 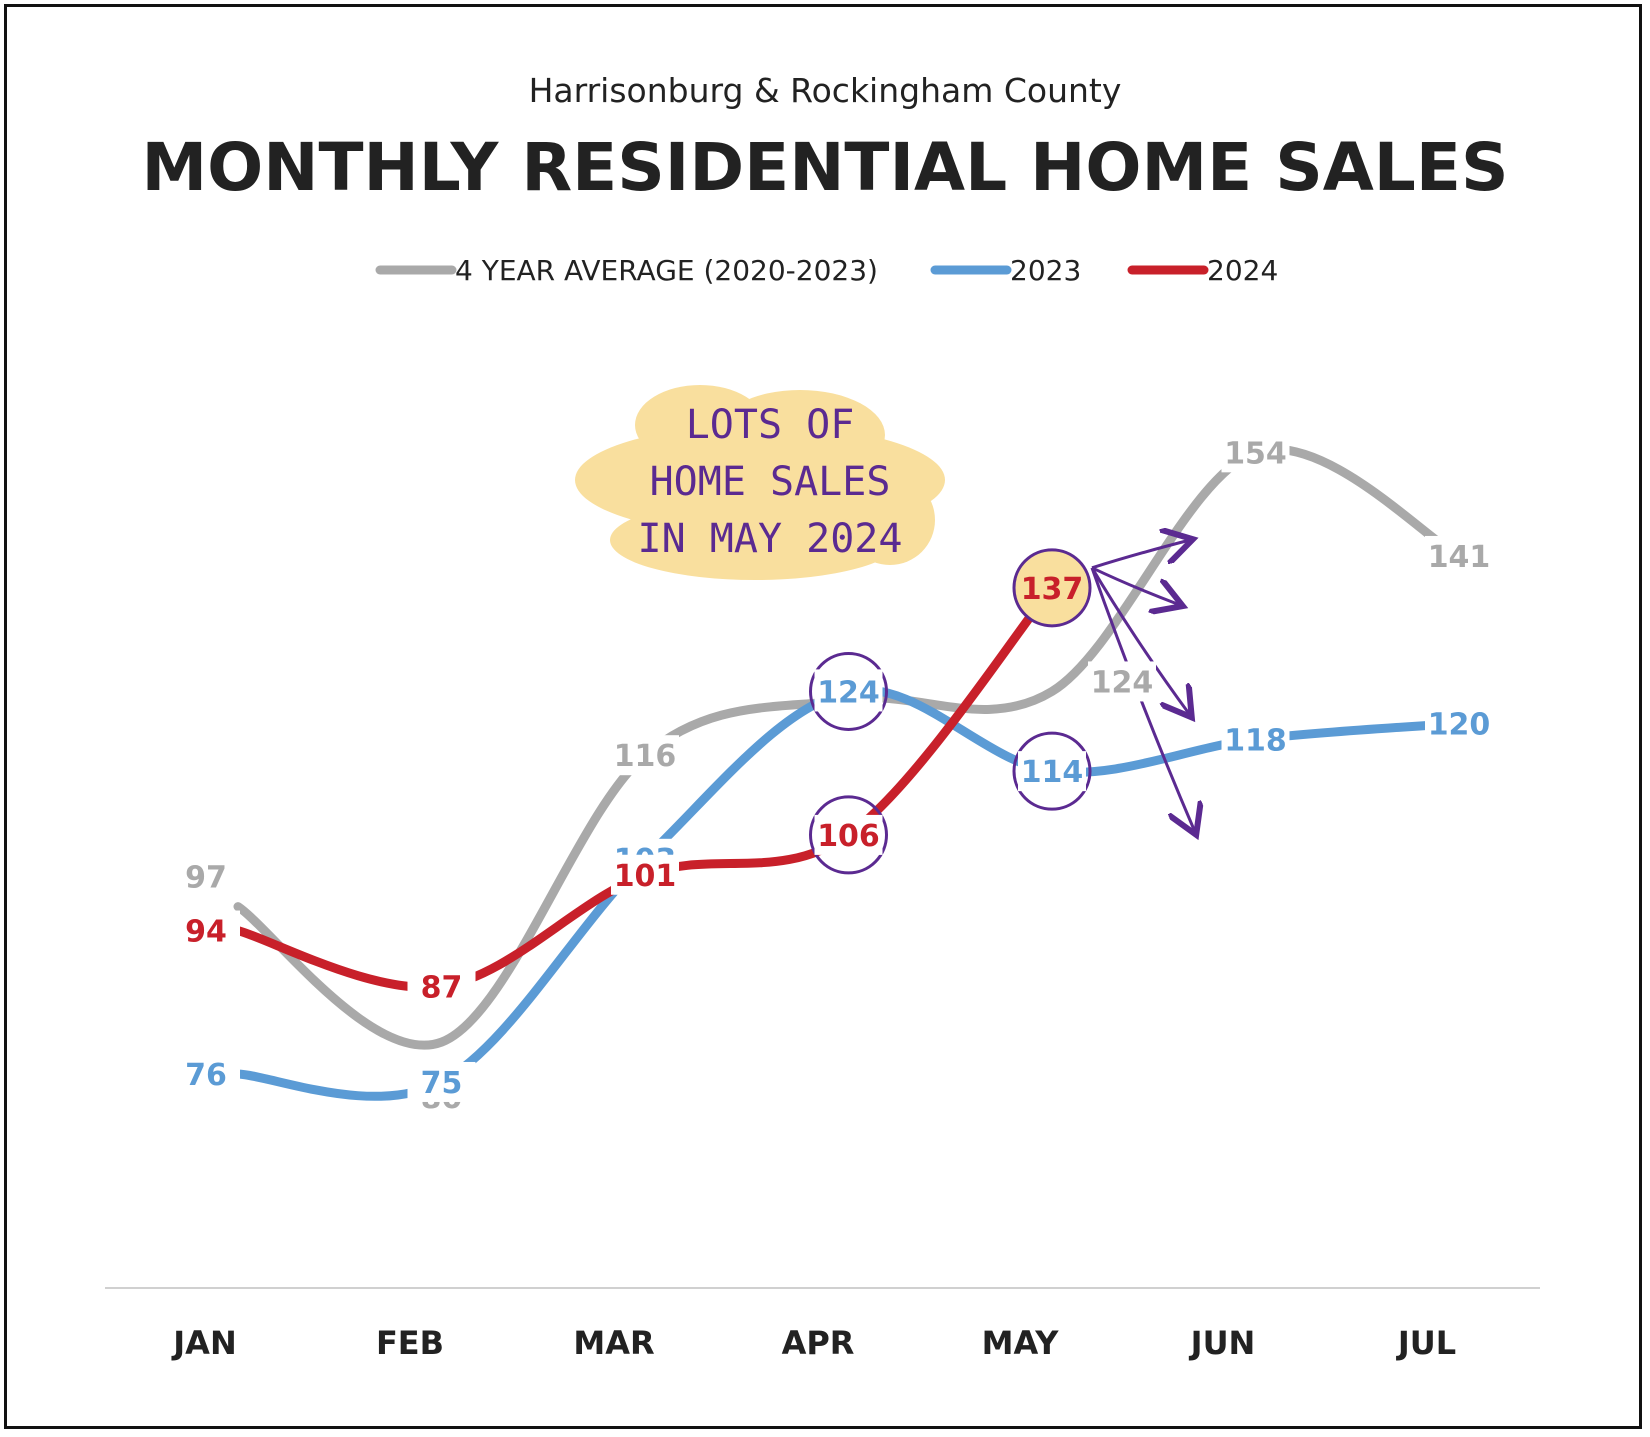 I want to click on chart-title: MONTHLY RESIDENTIAL HOME SALES, so click(x=825, y=167).